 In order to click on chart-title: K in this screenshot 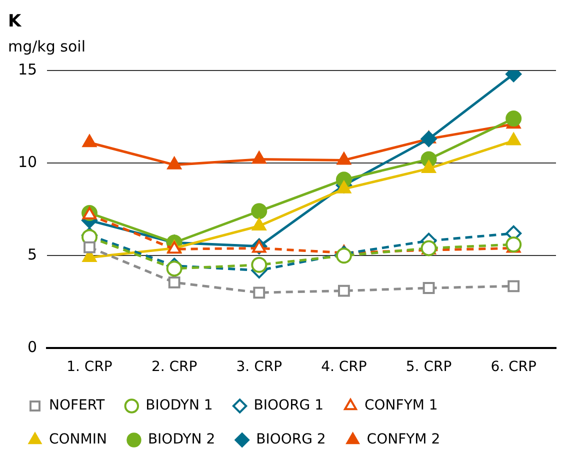, I will do `click(15, 22)`.